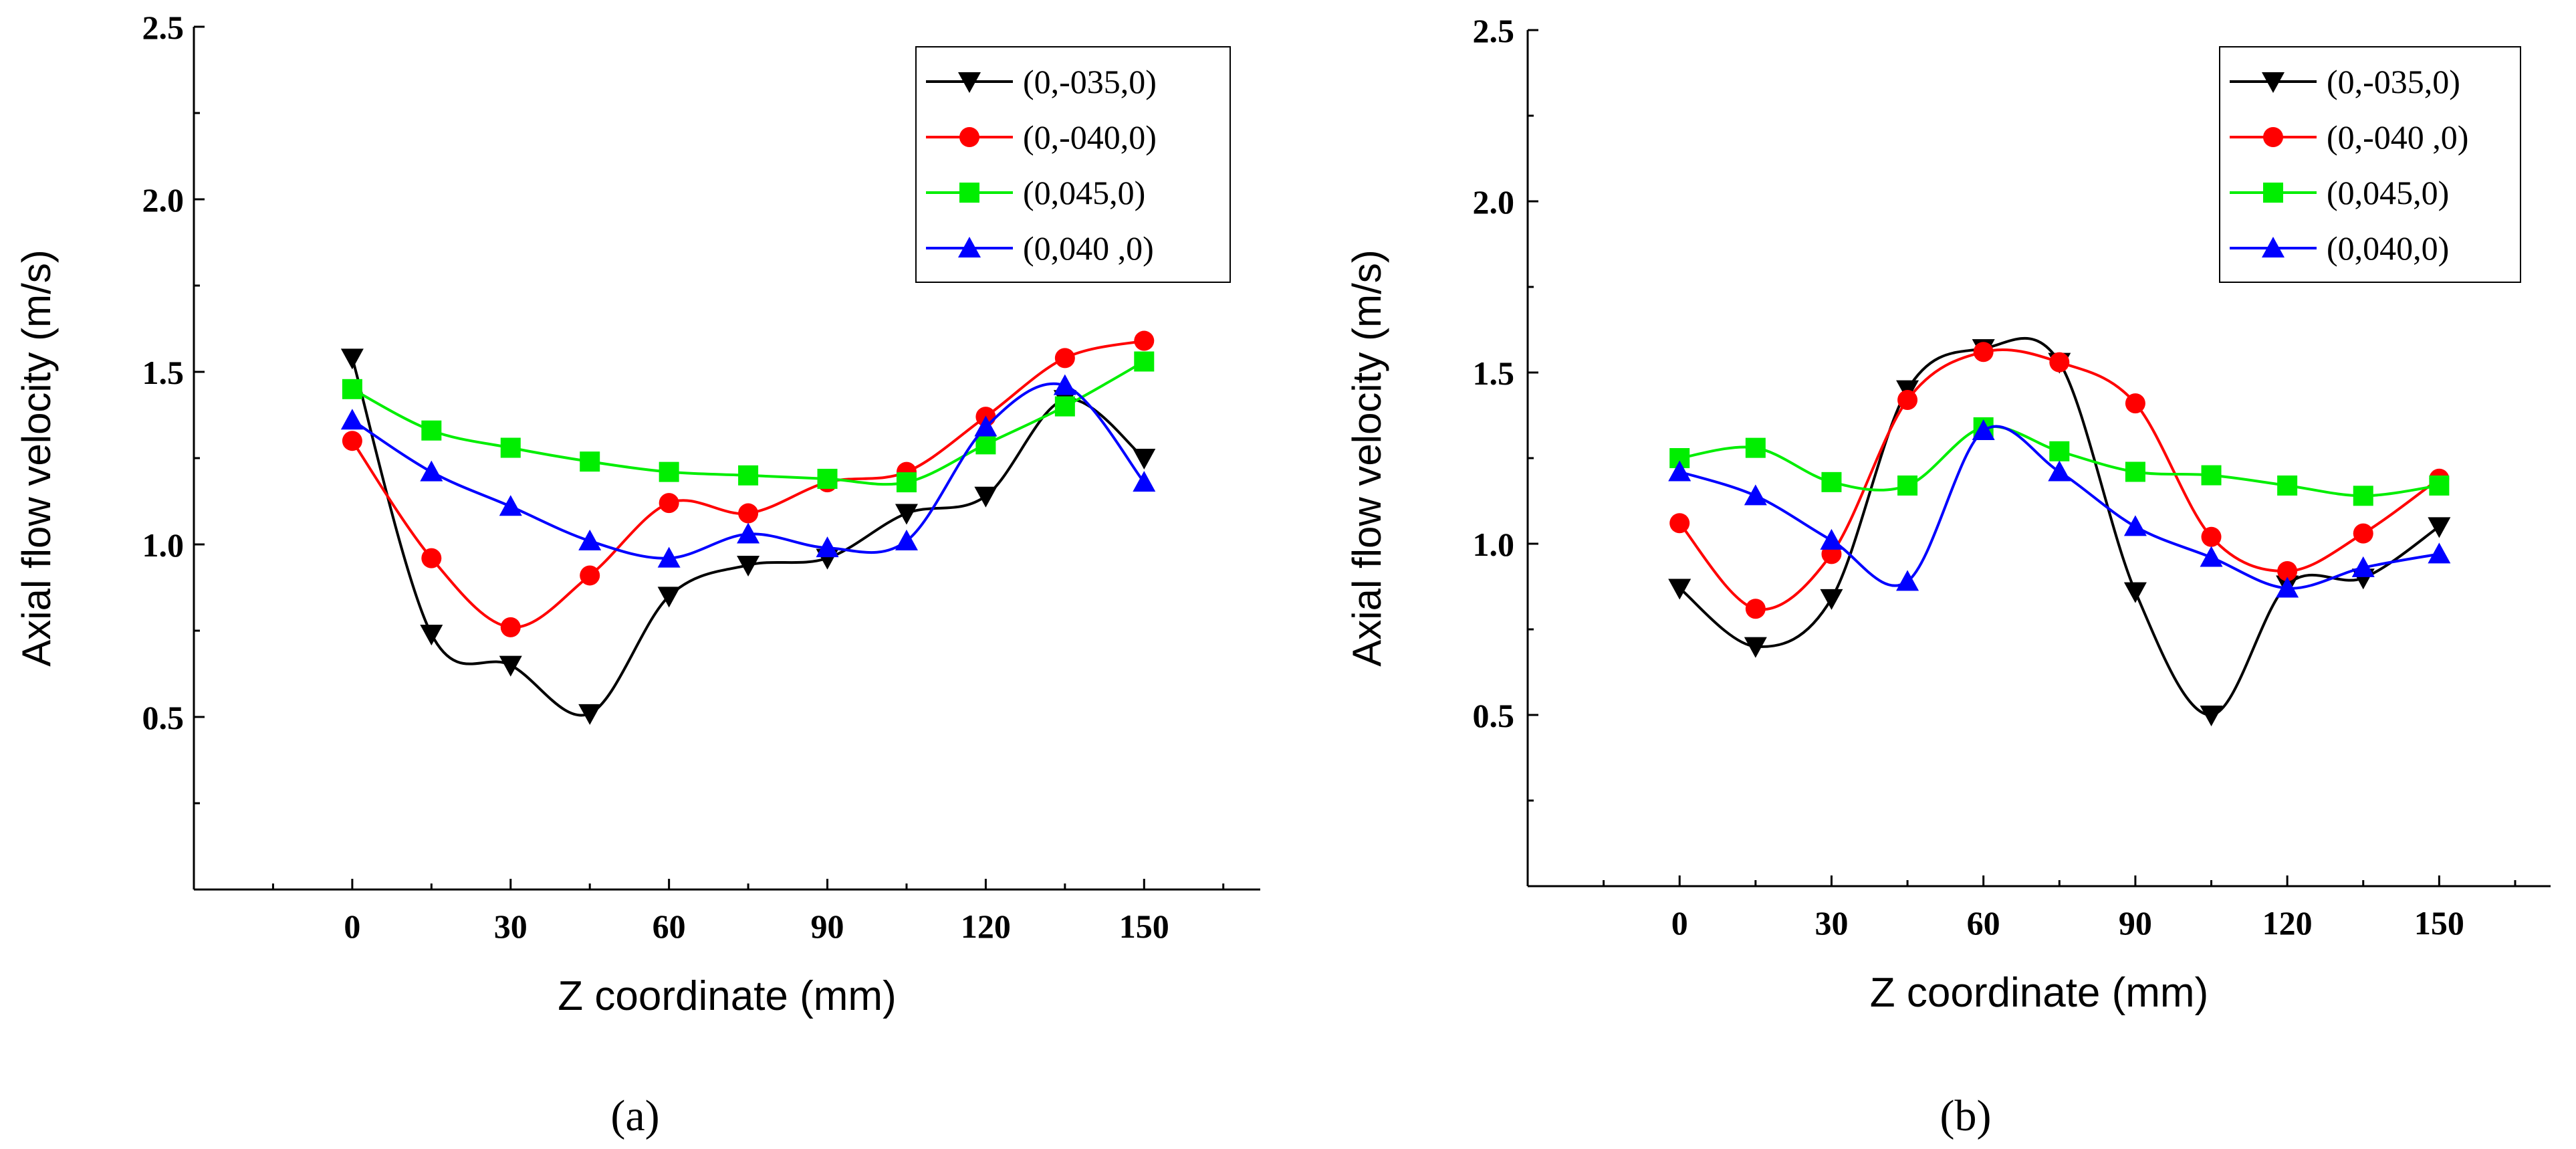 The width and height of the screenshot is (2576, 1149). Describe the element at coordinates (2393, 81) in the screenshot. I see `legend-entry: (0,-035,0)` at that location.